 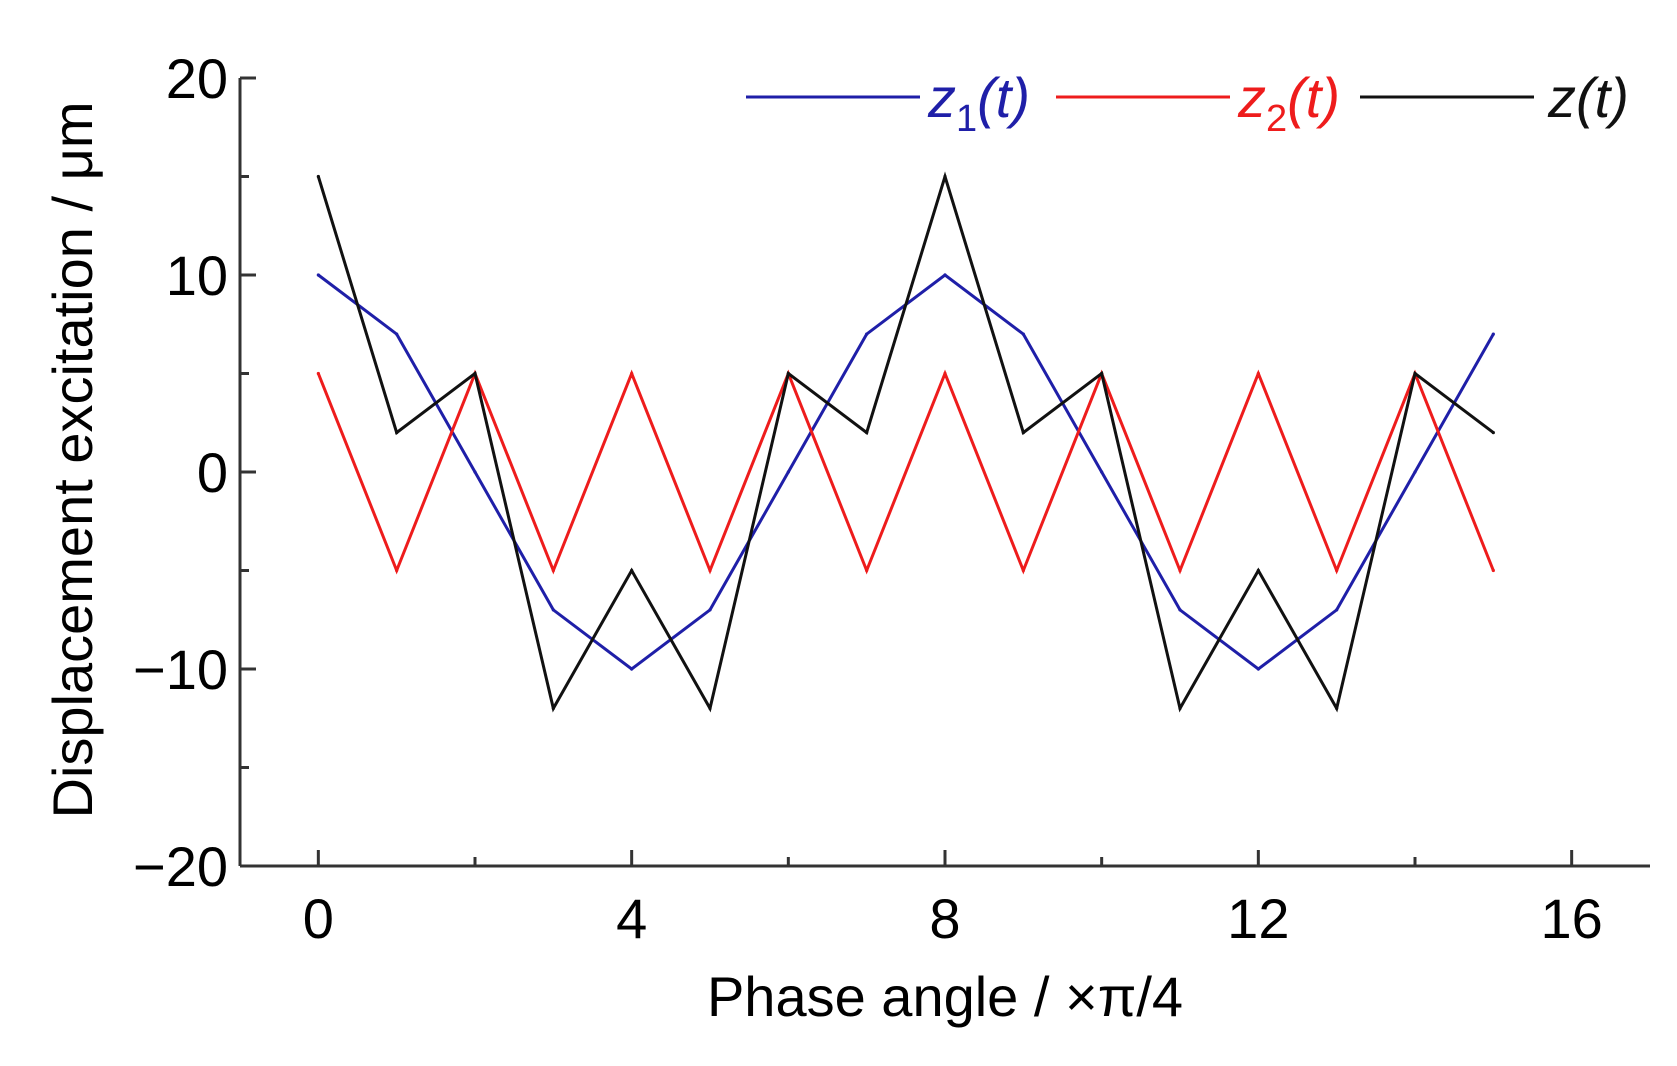 I want to click on legend-entry: z(t), so click(x=1494, y=97).